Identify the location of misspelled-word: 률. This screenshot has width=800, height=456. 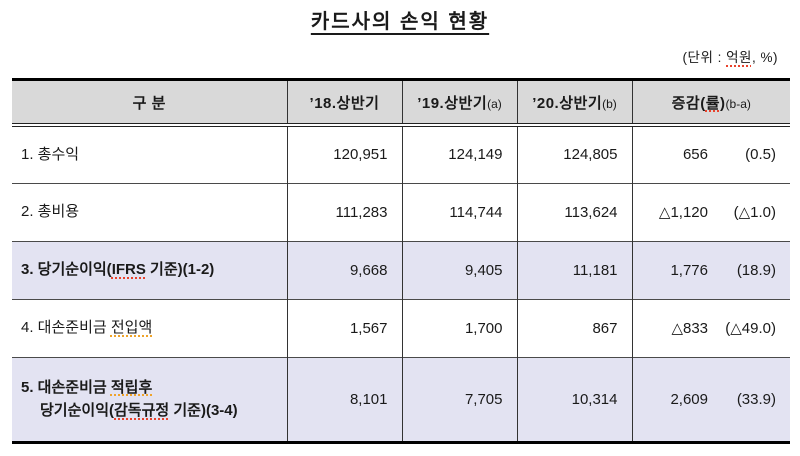
(713, 103).